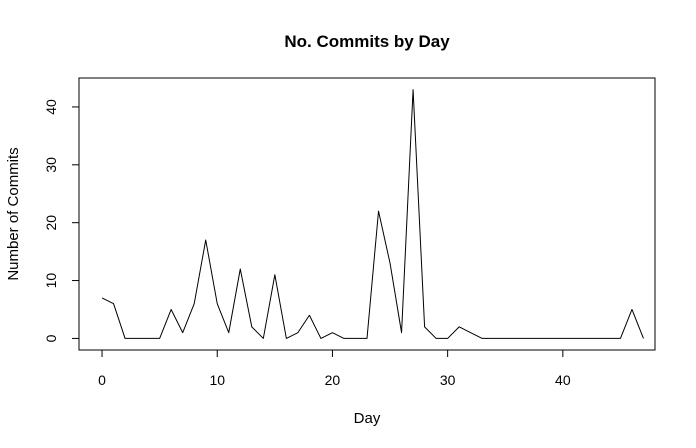  Describe the element at coordinates (102, 380) in the screenshot. I see `x-tick-label: 0` at that location.